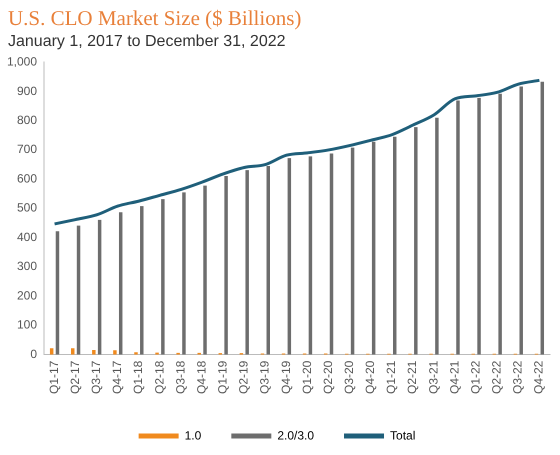 The image size is (560, 455). I want to click on y-tick-label: 900, so click(27, 91).